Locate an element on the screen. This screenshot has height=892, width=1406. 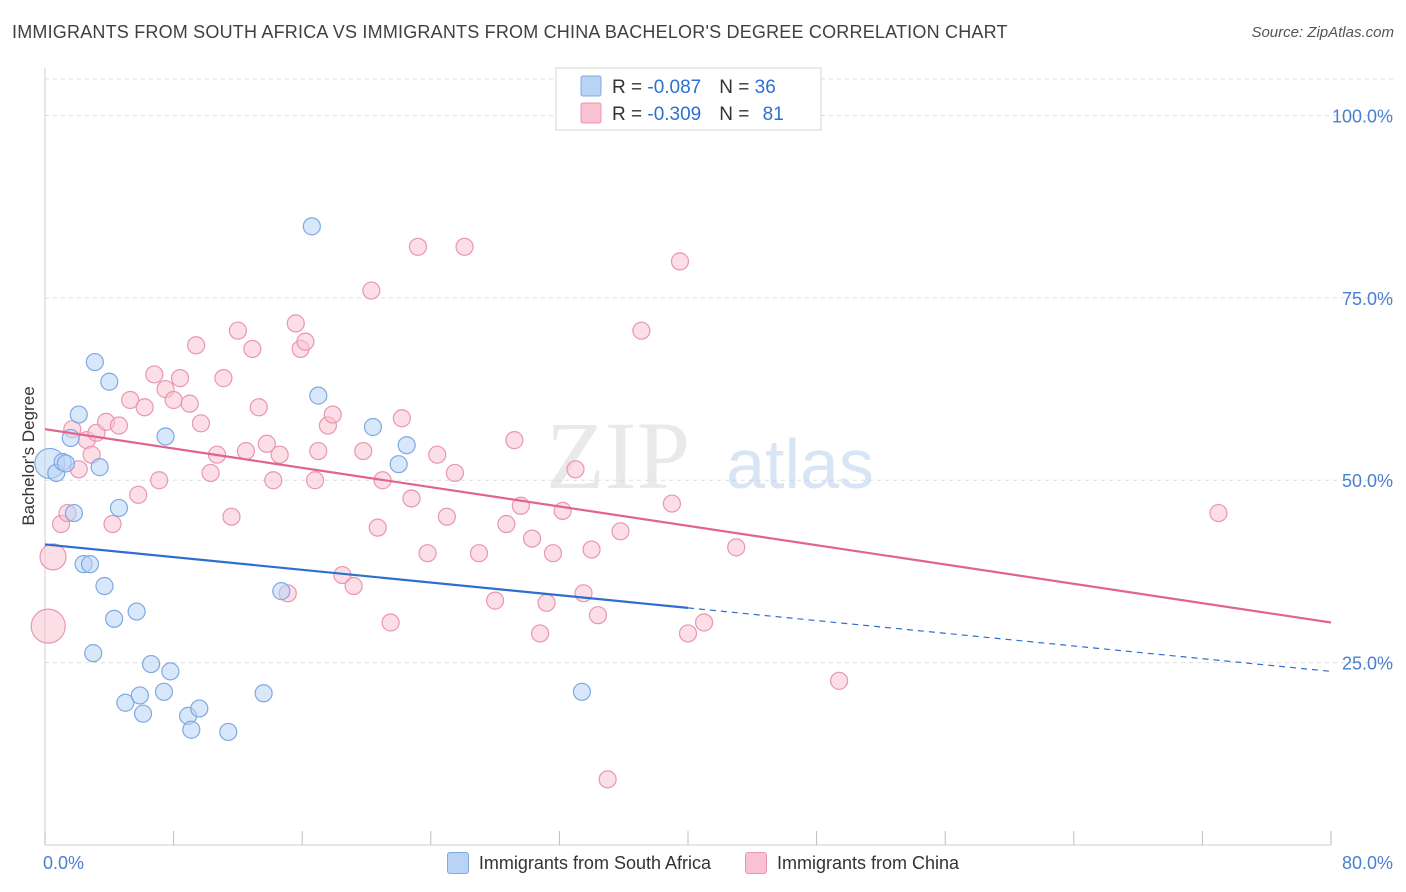
legend-label: Immigrants from China is located at coordinates (868, 862).